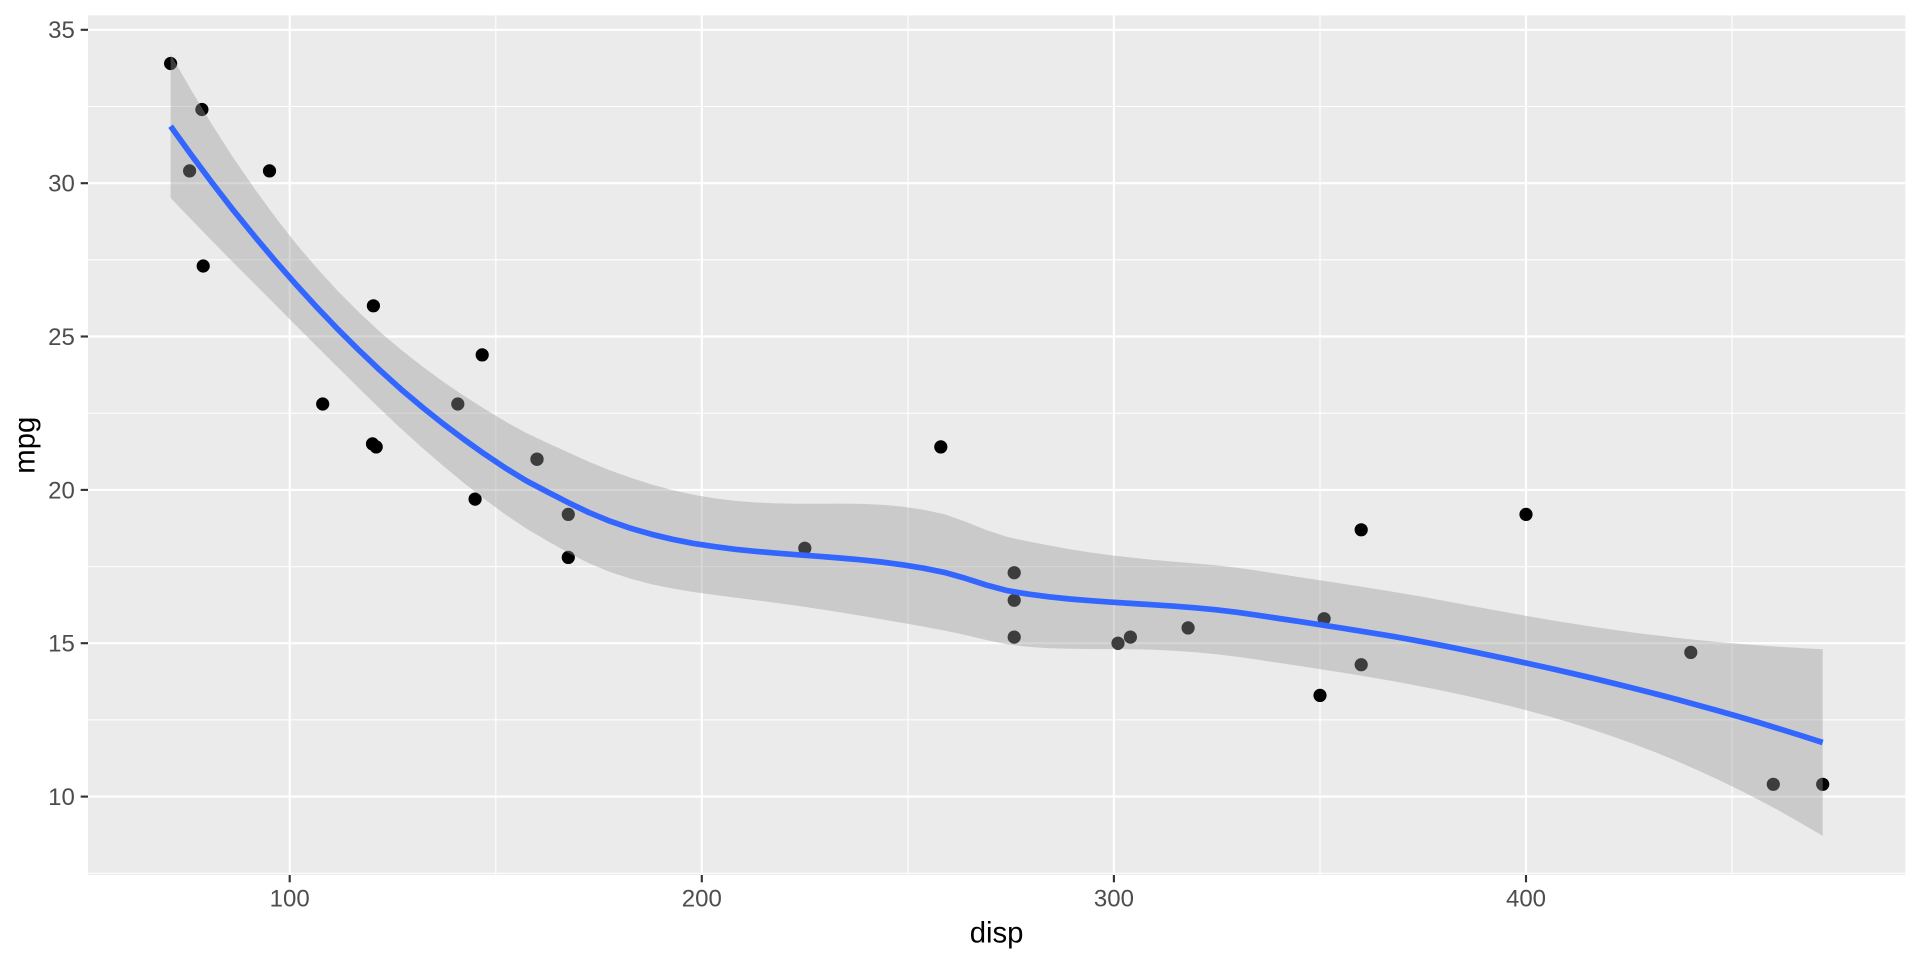  I want to click on svg-text: 15, so click(61, 644).